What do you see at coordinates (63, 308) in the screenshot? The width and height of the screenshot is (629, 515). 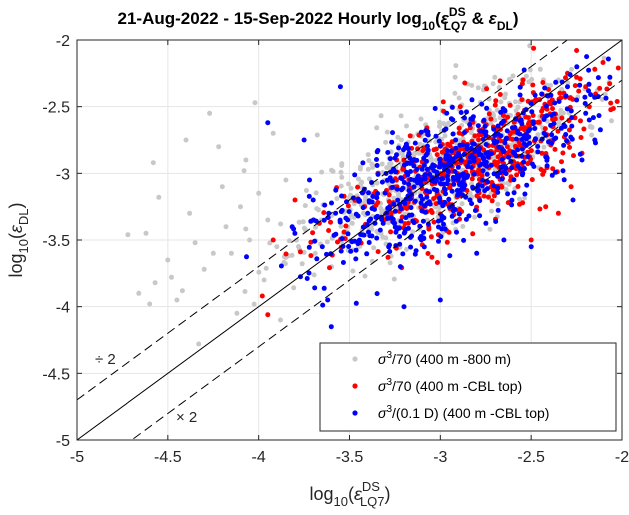 I see `y-tick-label: -4` at bounding box center [63, 308].